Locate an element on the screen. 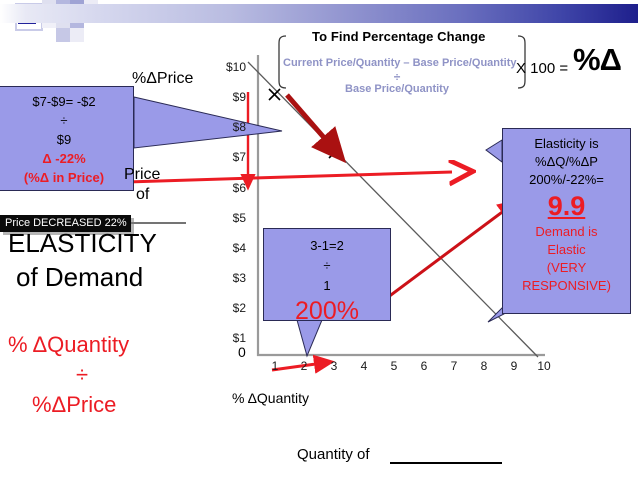 The image size is (638, 478). formula-denominator: Base Price/Quantity is located at coordinates (397, 89).